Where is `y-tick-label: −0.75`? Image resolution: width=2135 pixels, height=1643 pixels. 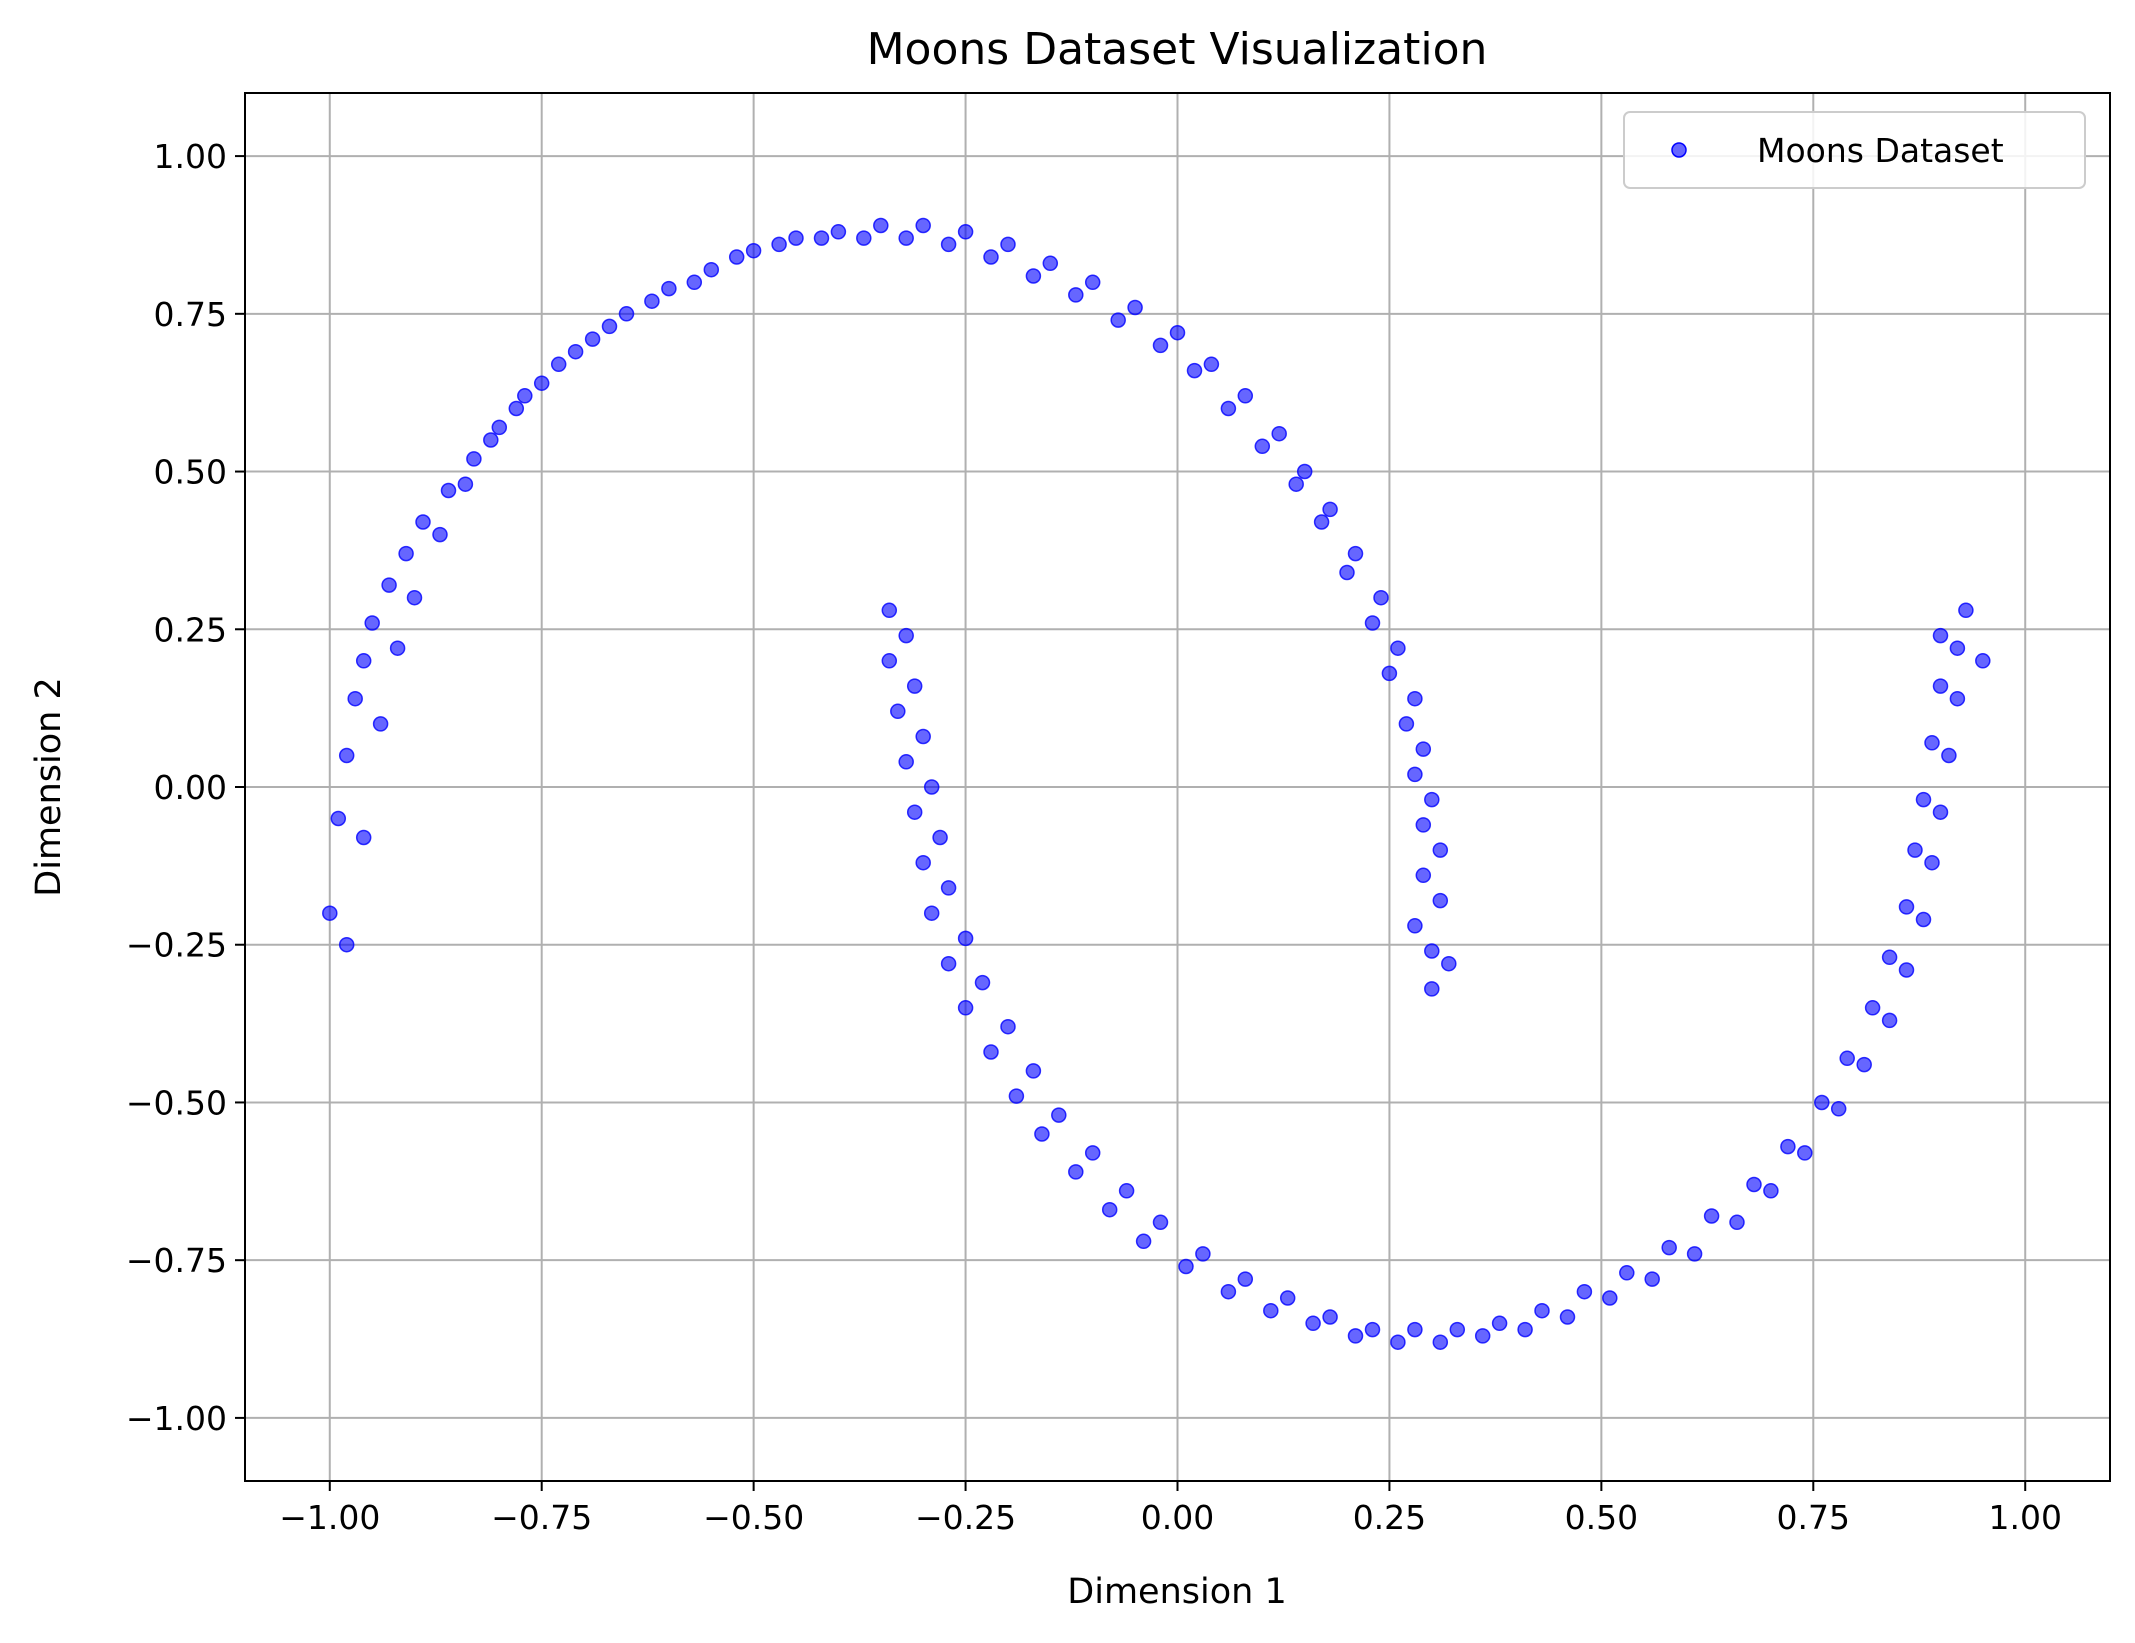 y-tick-label: −0.75 is located at coordinates (176, 1260).